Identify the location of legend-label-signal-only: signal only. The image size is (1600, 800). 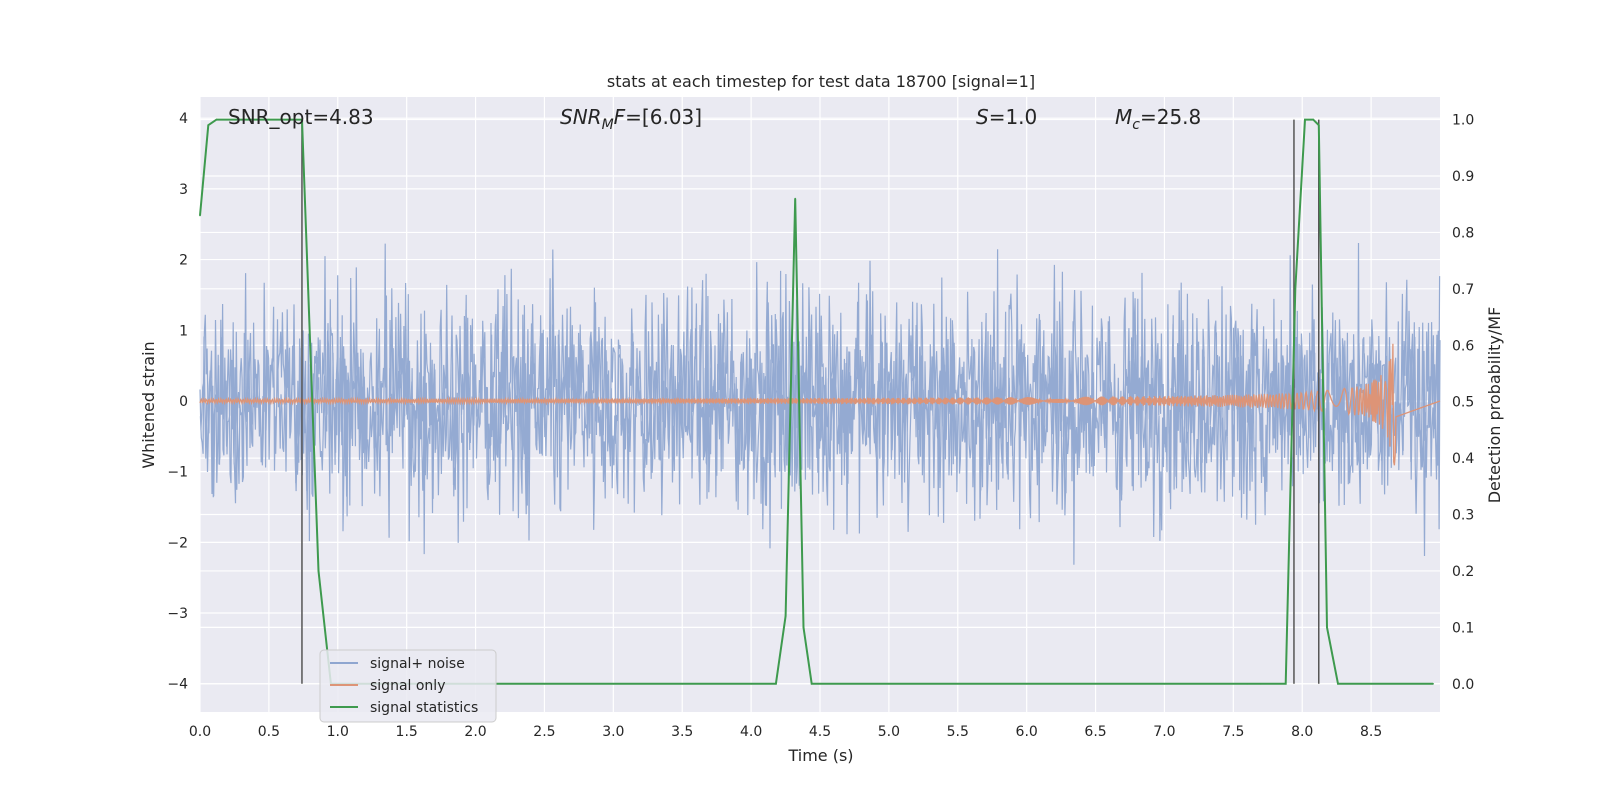
(407, 686).